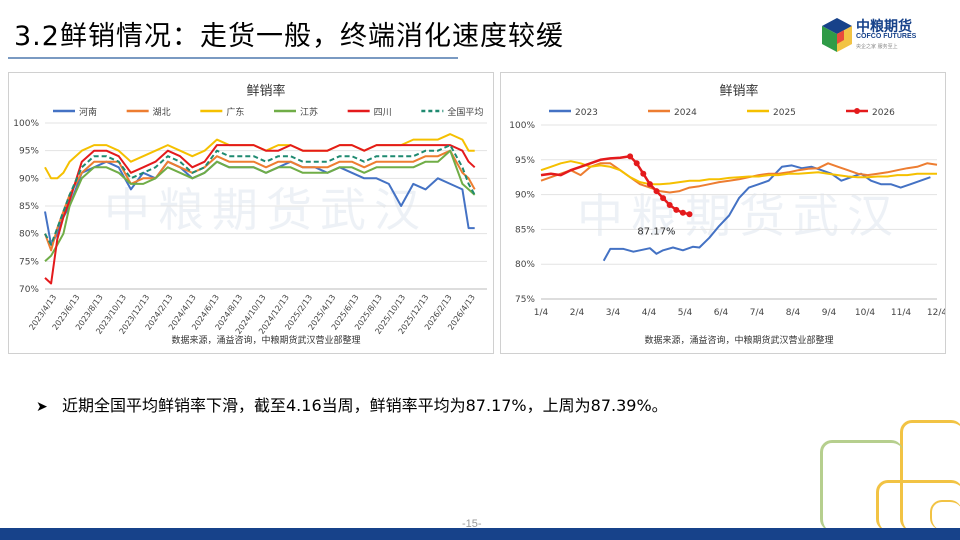  Describe the element at coordinates (886, 36) in the screenshot. I see `logo-en-text: COFCO FUTURES` at that location.